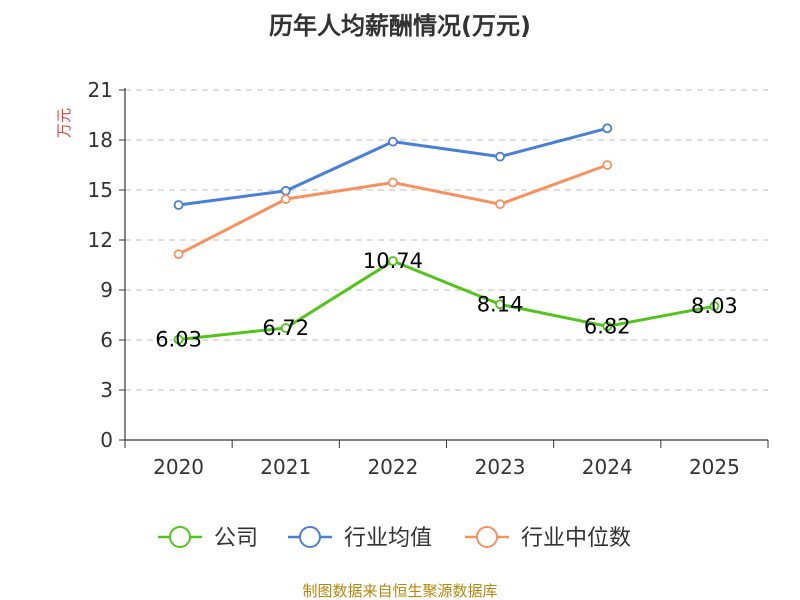 The width and height of the screenshot is (800, 600). I want to click on y-tick-label: 18, so click(100, 140).